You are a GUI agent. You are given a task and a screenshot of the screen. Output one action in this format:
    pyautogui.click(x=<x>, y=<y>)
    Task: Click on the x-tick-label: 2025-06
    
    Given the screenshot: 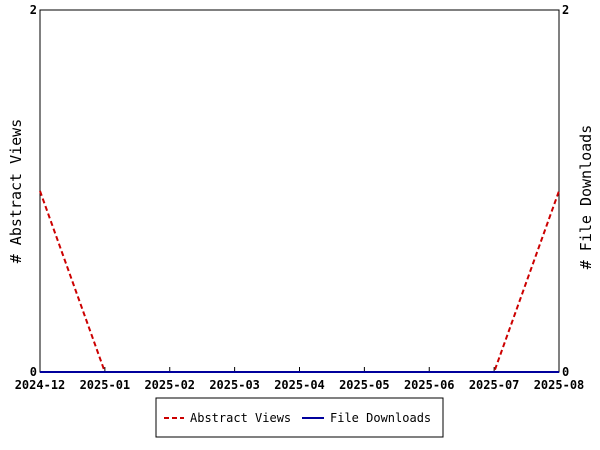 What is the action you would take?
    pyautogui.click(x=429, y=385)
    